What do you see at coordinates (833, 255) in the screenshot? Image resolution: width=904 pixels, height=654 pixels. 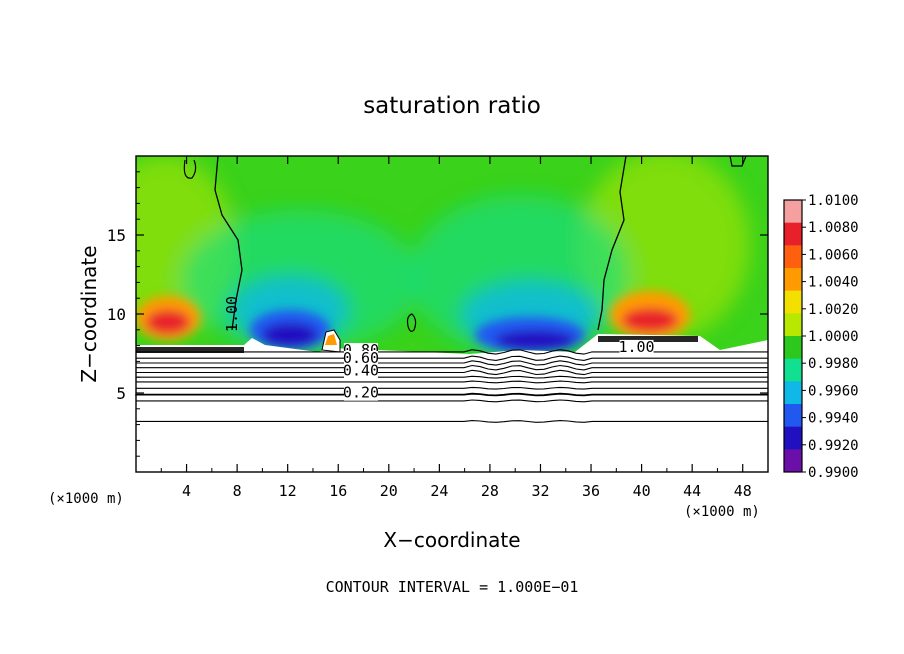 I see `colorbar-tick-label: 1.0060` at bounding box center [833, 255].